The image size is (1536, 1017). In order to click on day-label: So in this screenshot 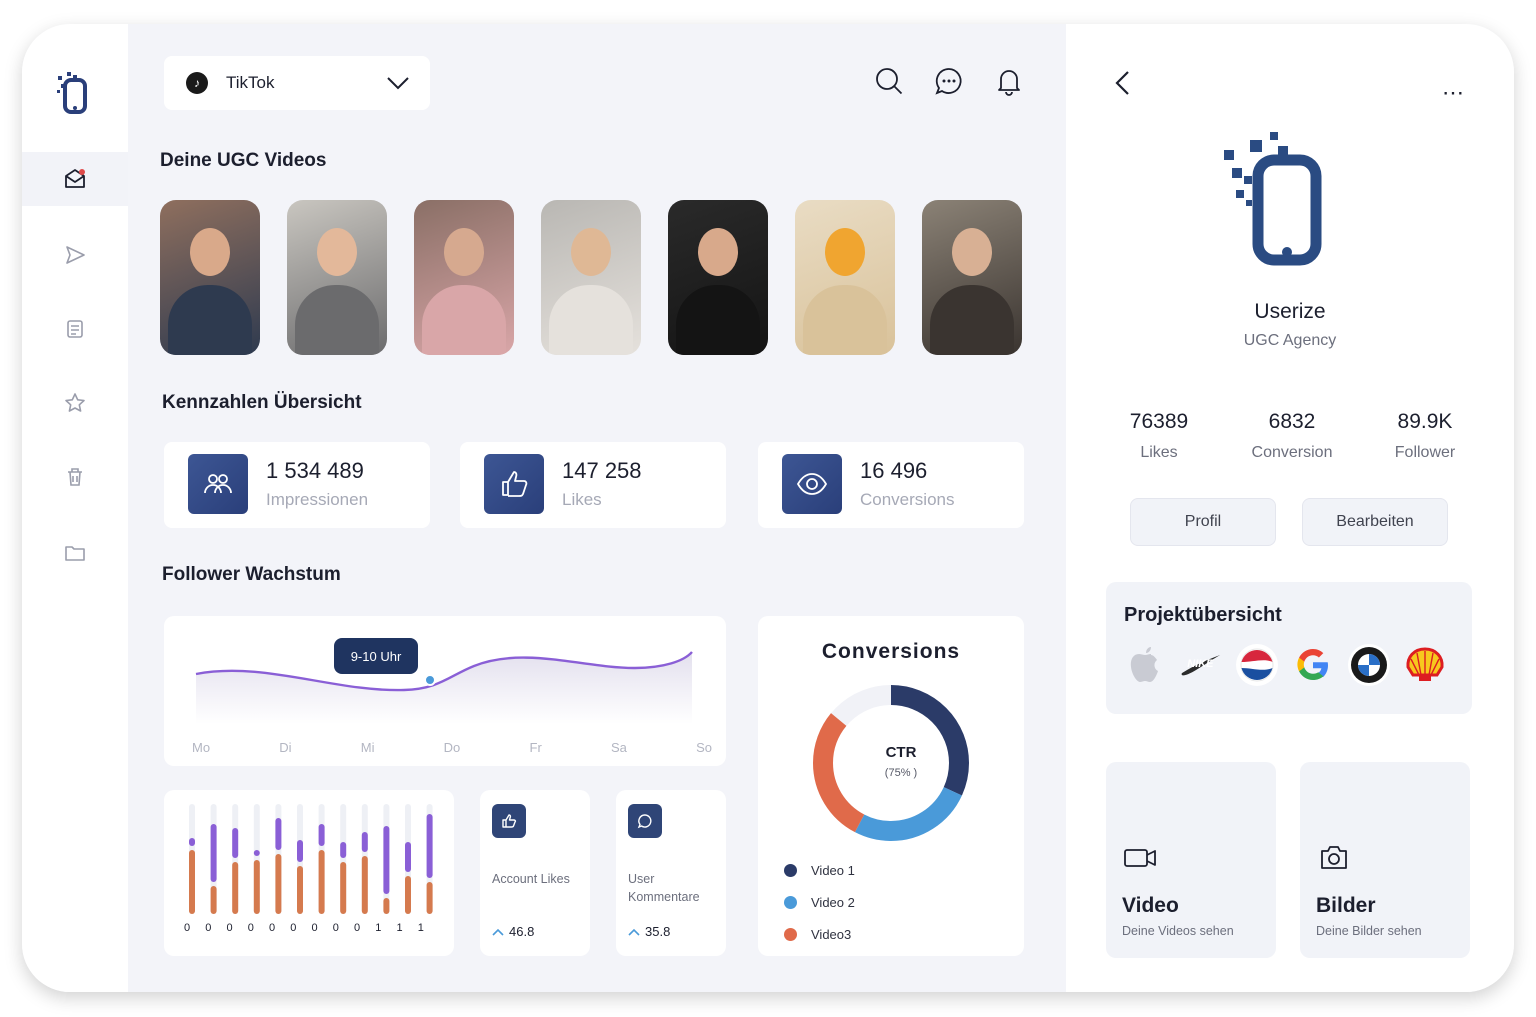, I will do `click(704, 747)`.